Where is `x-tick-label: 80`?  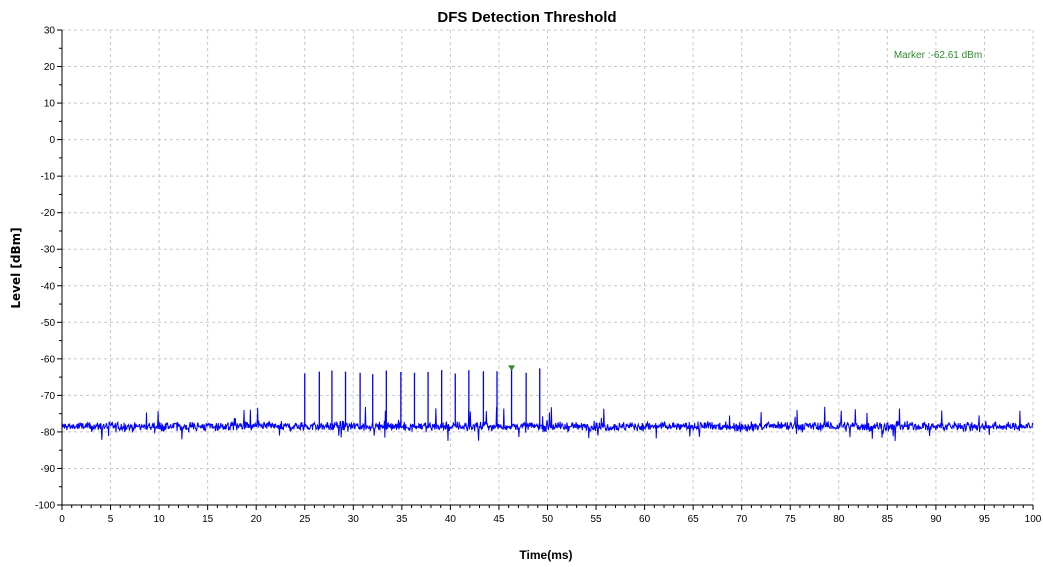 x-tick-label: 80 is located at coordinates (839, 519).